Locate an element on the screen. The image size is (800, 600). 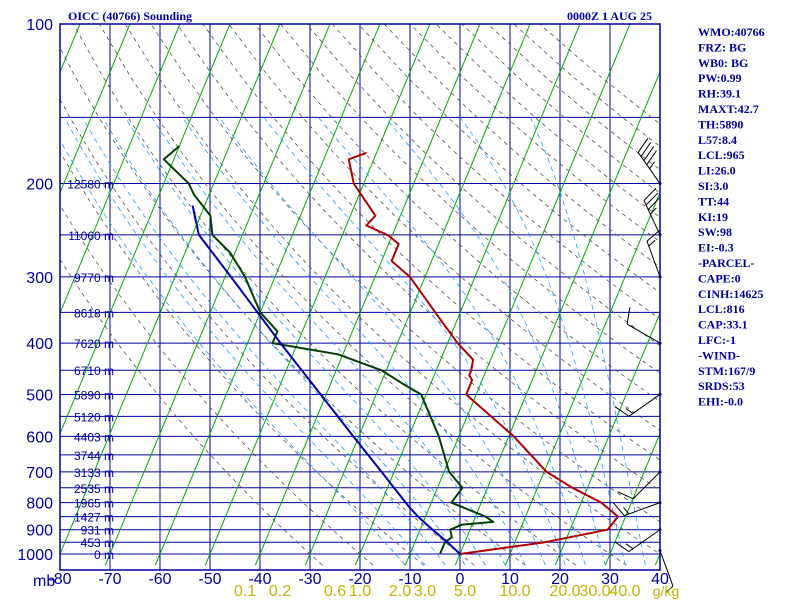
index-entry: LI:26.0 is located at coordinates (717, 171).